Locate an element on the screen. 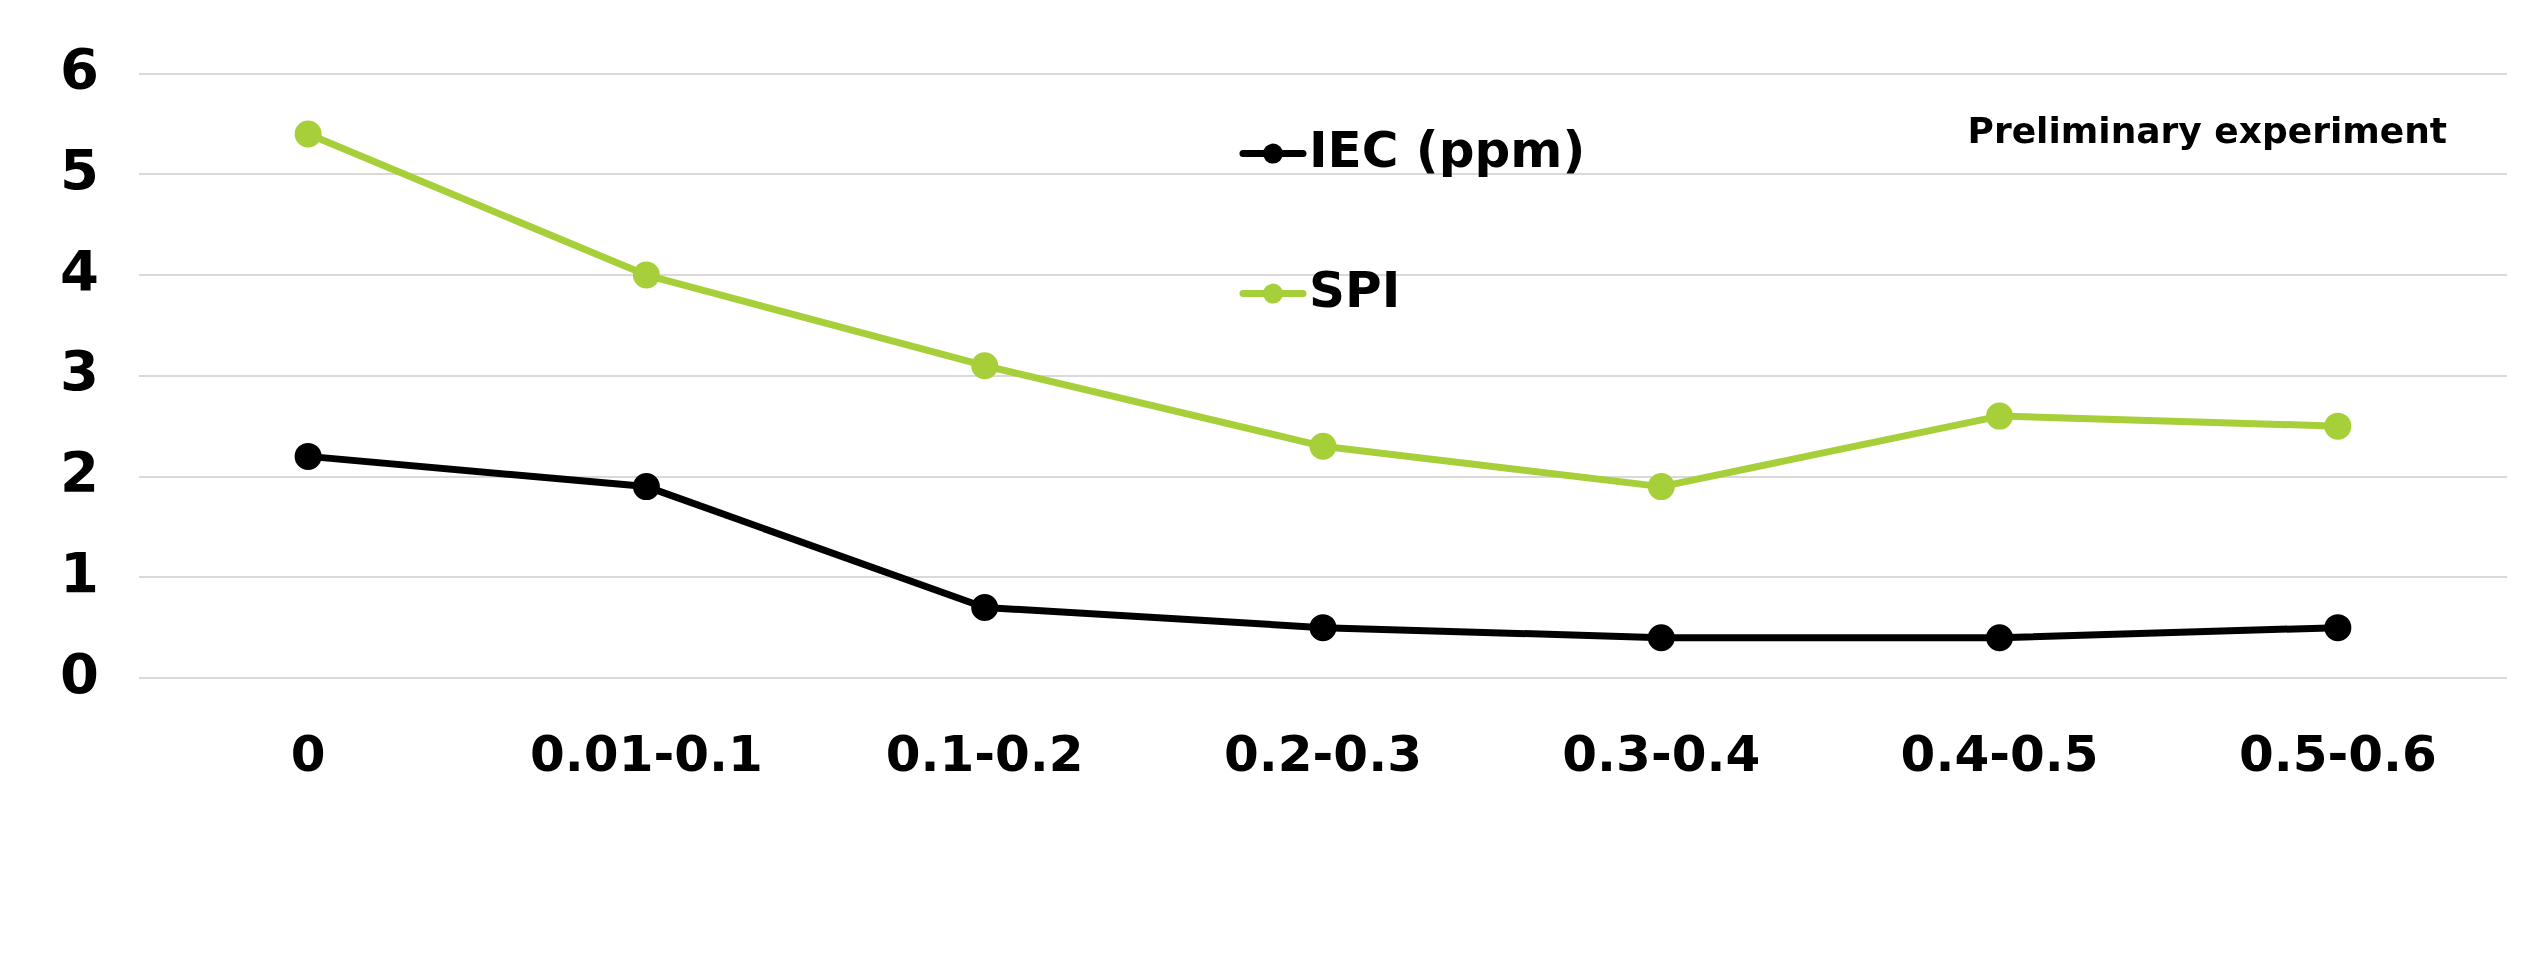  y-tick-label: 3 is located at coordinates (79, 371).